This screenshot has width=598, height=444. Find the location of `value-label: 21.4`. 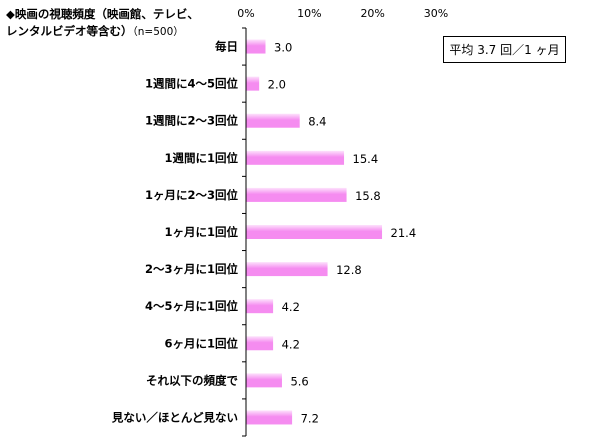

value-label: 21.4 is located at coordinates (404, 233).